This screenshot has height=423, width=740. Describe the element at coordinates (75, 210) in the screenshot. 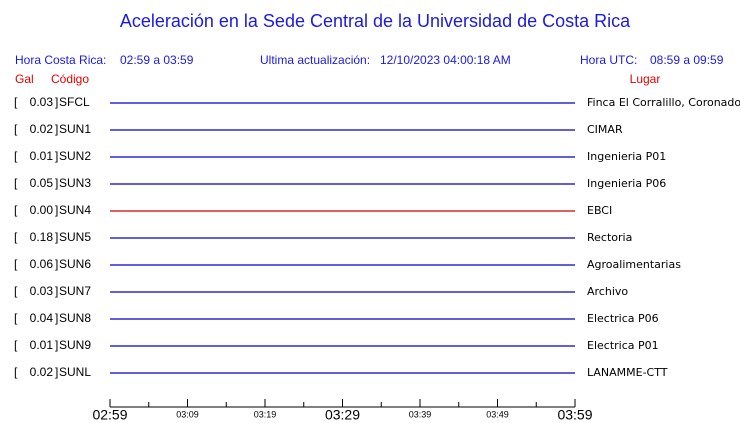

I see `station-code: SUN4` at that location.